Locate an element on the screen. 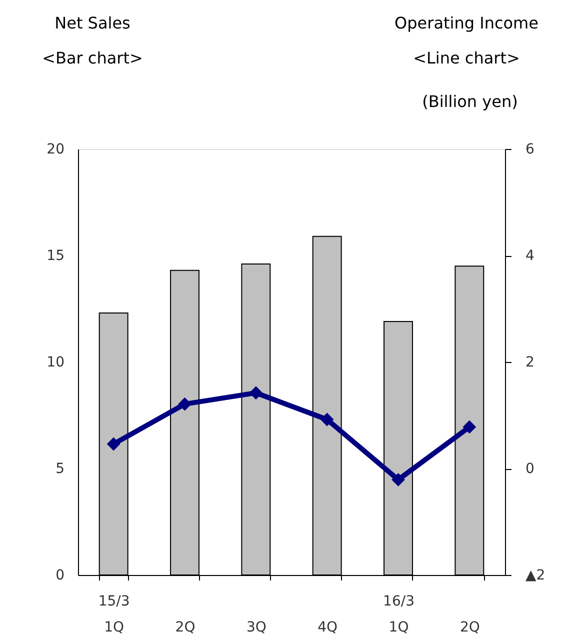 The image size is (571, 641). y2-axis-title: Operating Income <Line chart> is located at coordinates (466, 41).